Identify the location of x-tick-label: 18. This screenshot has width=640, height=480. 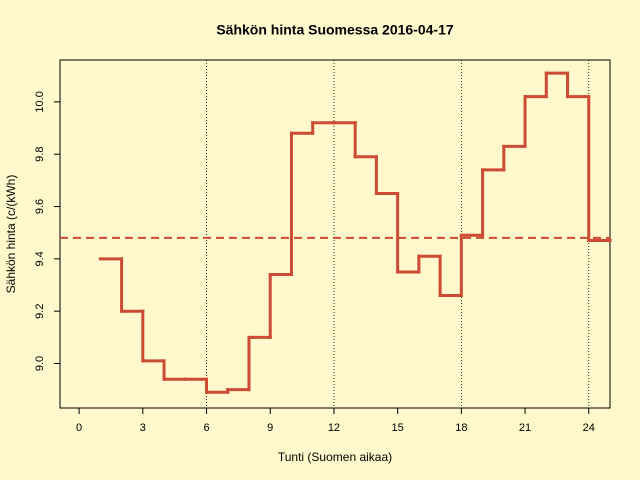
(461, 428).